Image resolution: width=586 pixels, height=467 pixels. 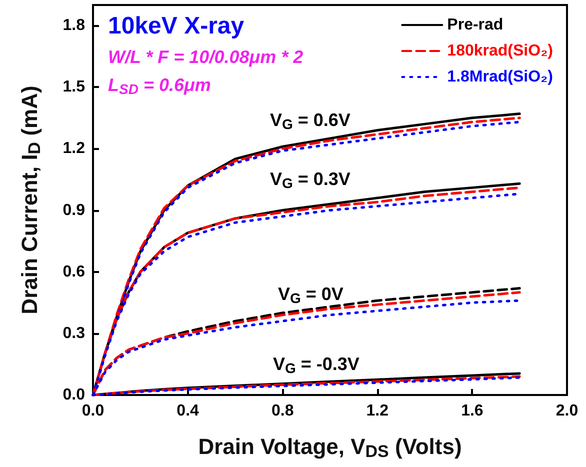 I want to click on y-tick-label: 1.5, so click(x=74, y=87).